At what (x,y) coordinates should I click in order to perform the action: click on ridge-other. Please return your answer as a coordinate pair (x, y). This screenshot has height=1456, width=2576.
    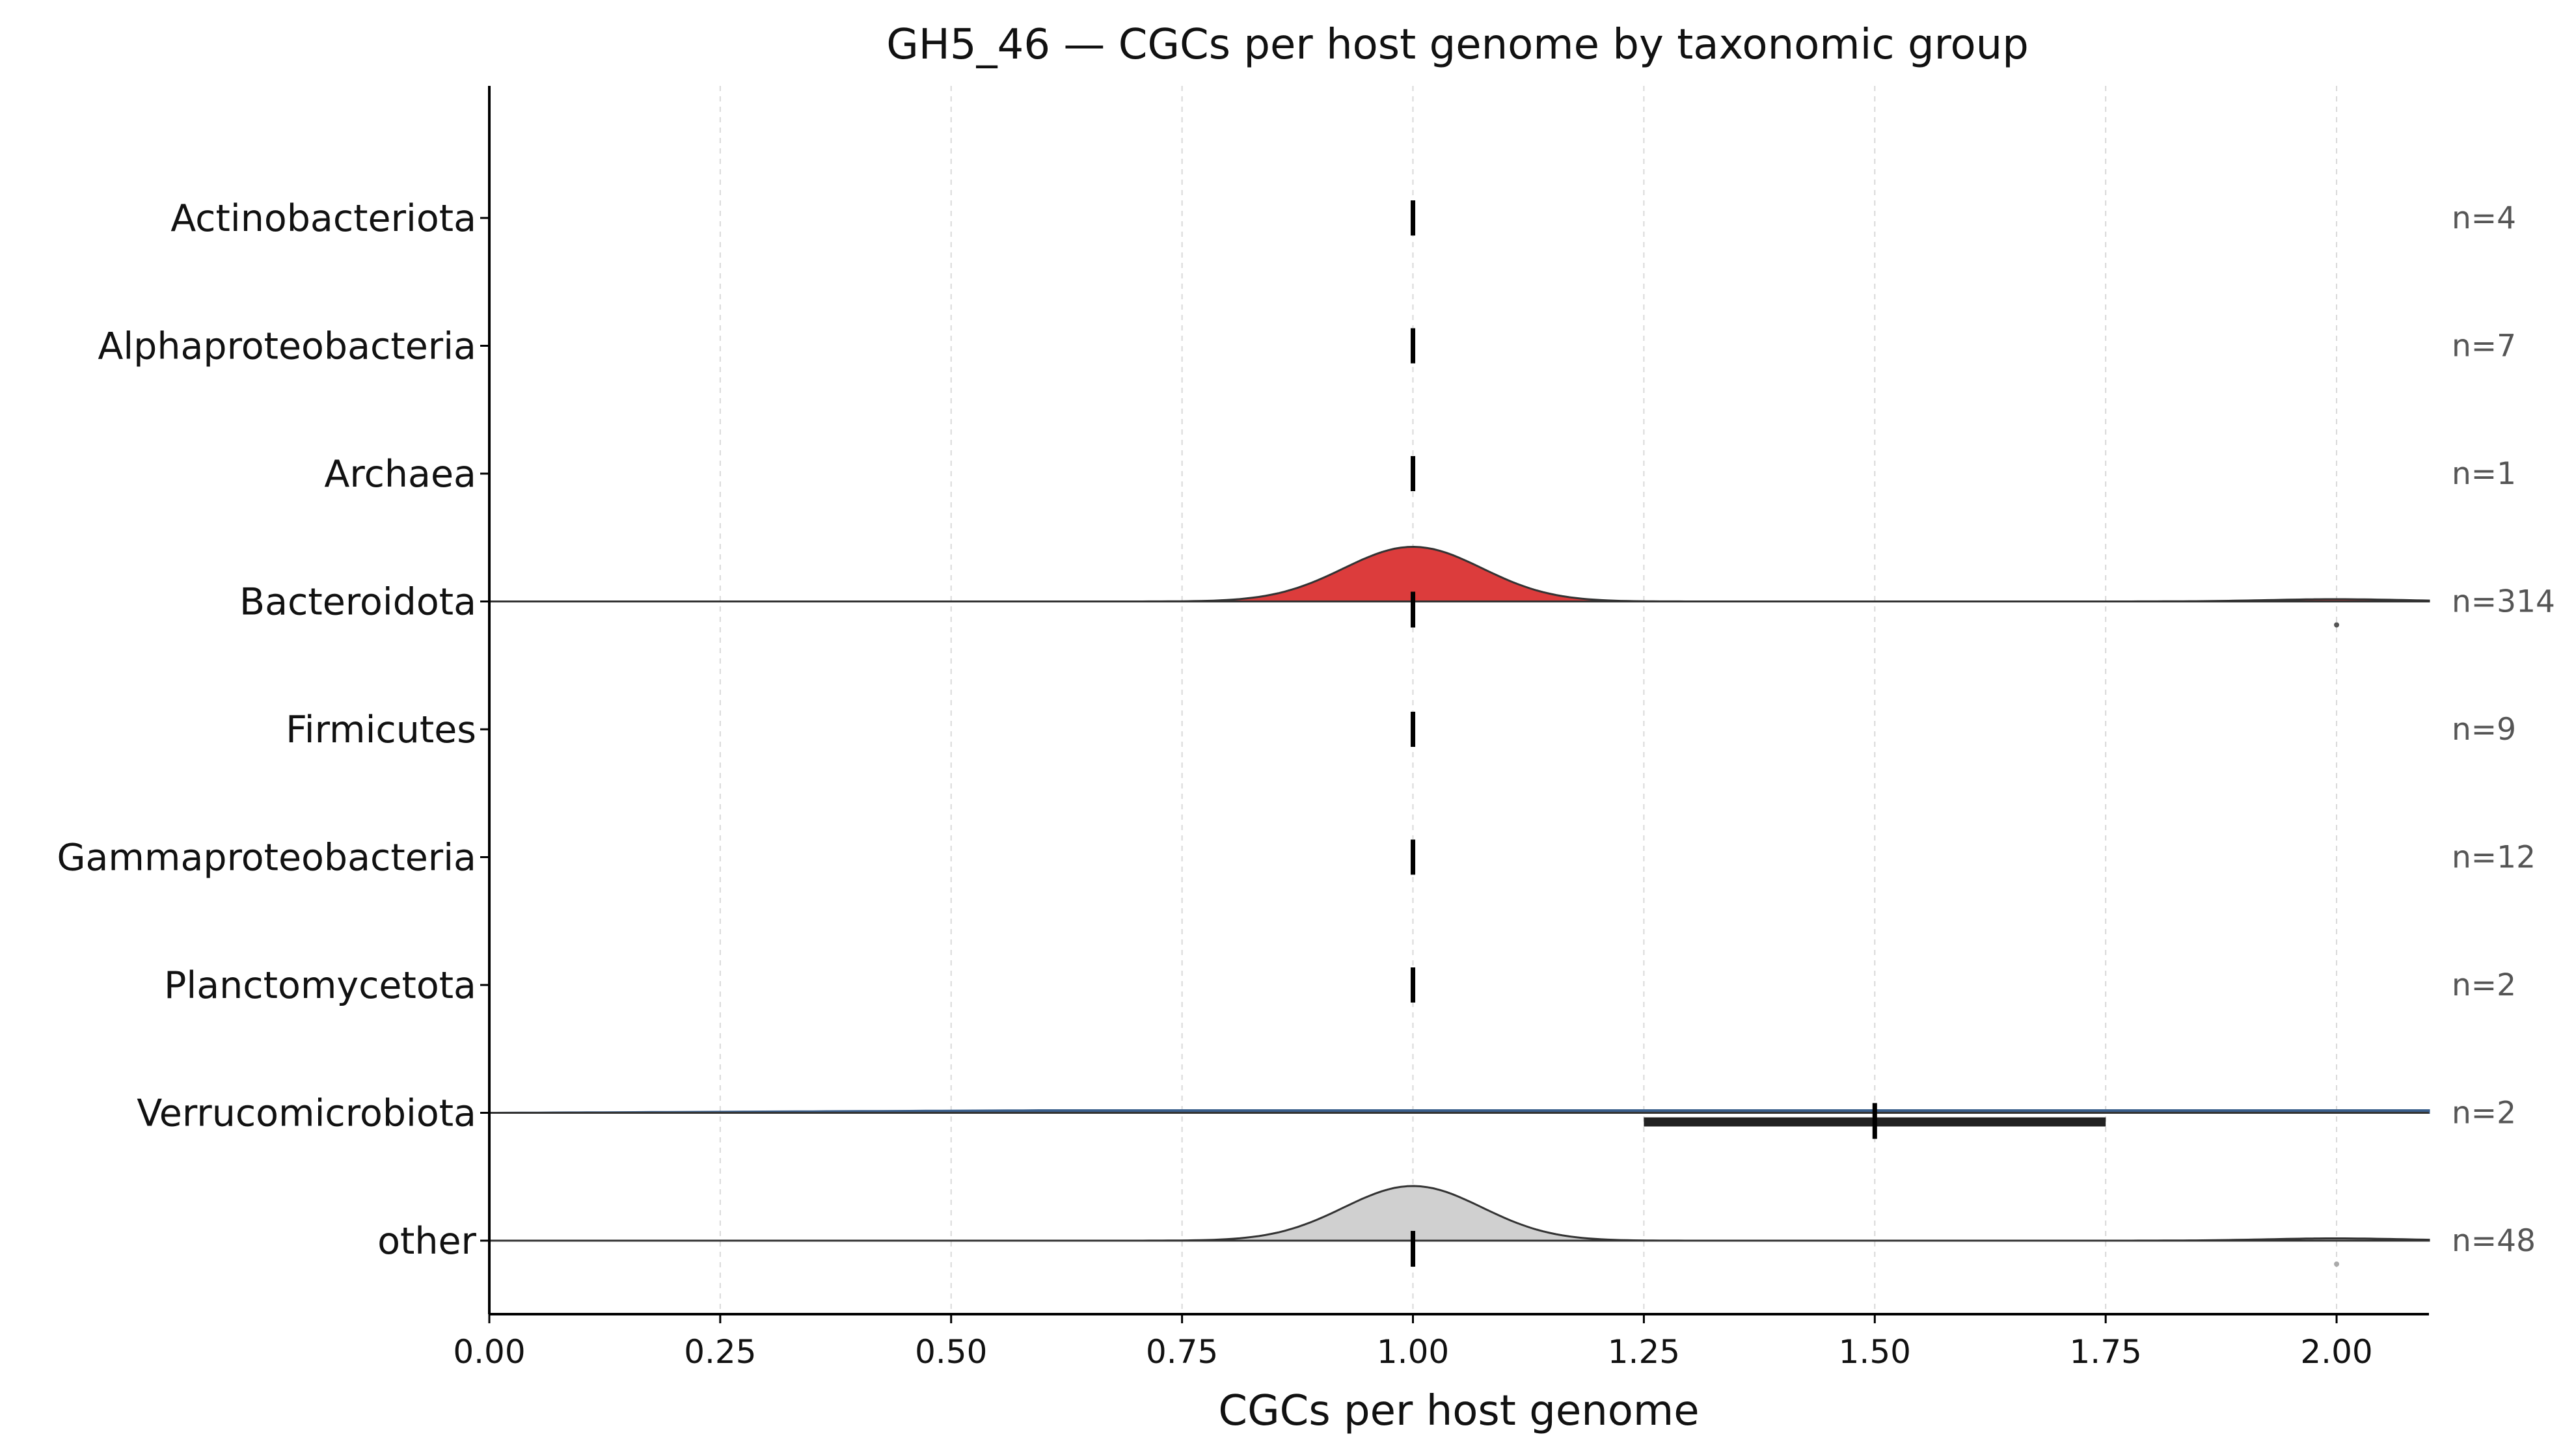
    Looking at the image, I should click on (1459, 1226).